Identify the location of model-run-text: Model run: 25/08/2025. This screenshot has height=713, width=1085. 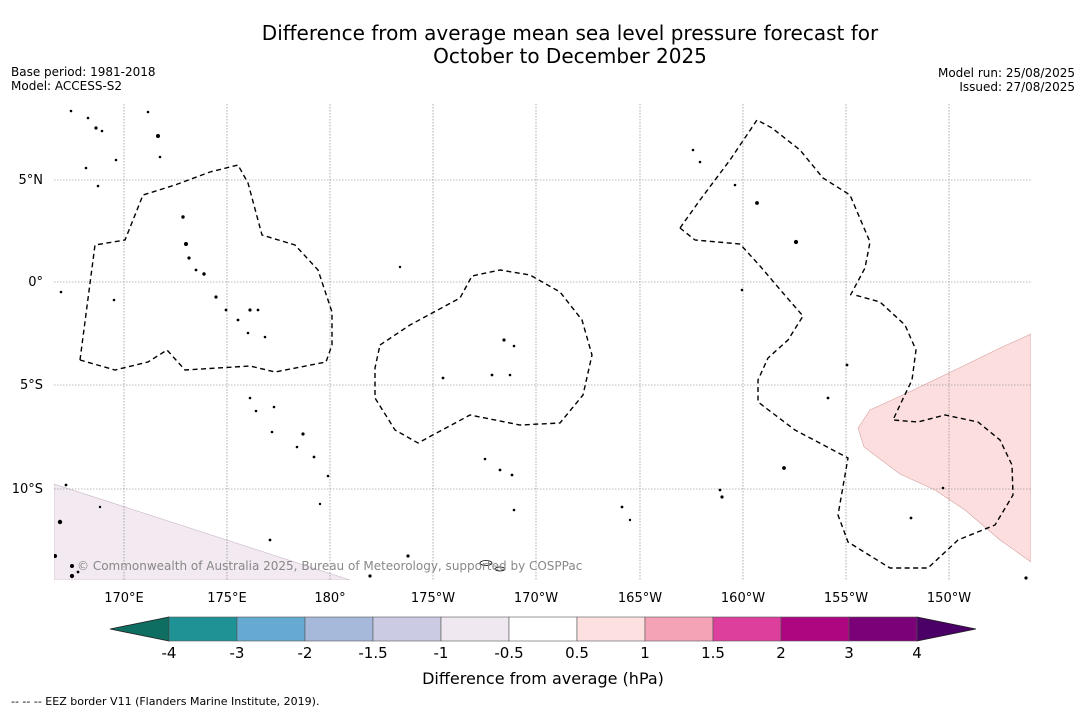
(1006, 73).